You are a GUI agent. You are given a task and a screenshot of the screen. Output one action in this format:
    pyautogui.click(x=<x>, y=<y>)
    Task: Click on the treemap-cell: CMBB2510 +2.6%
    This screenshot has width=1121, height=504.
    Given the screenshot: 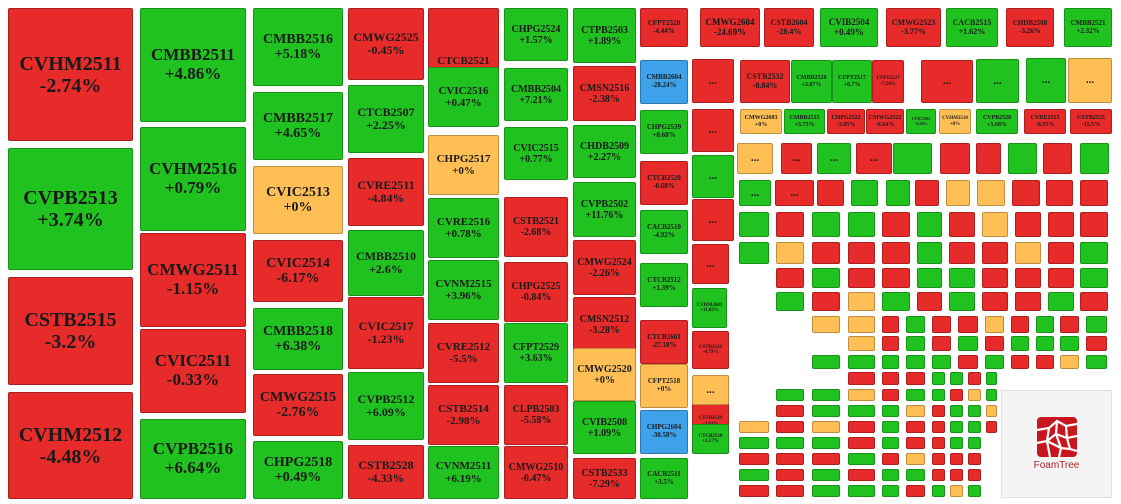 What is the action you would take?
    pyautogui.click(x=386, y=263)
    